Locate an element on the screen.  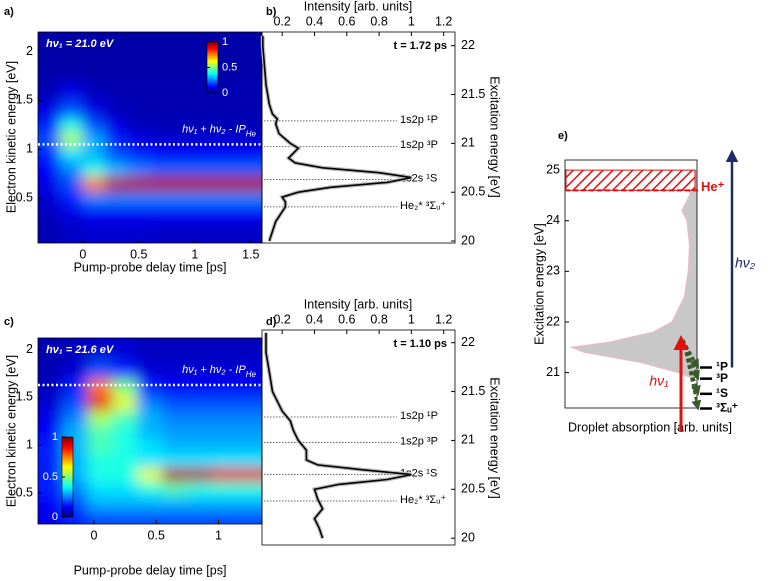
y-tick-label: 20.5 is located at coordinates (473, 489).